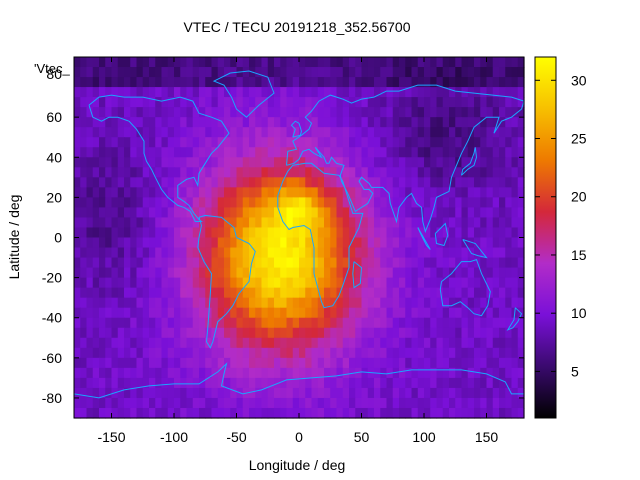 The width and height of the screenshot is (640, 480). Describe the element at coordinates (296, 27) in the screenshot. I see `chart-title: VTEC / TECU 20191218_352.56700` at that location.